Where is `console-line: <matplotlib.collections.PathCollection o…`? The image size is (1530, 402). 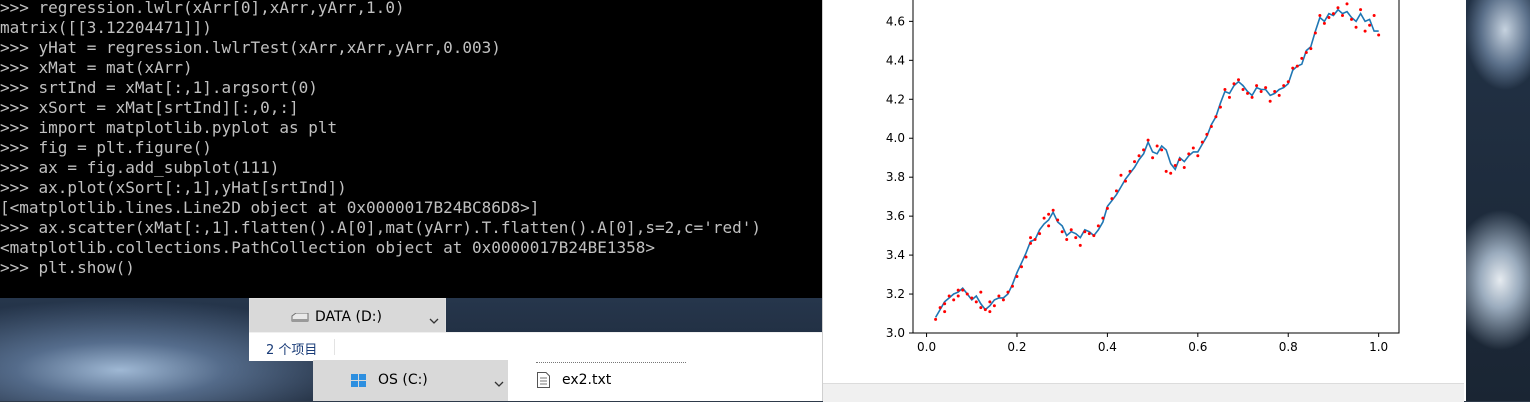 console-line: <matplotlib.collections.PathCollection o… is located at coordinates (328, 247).